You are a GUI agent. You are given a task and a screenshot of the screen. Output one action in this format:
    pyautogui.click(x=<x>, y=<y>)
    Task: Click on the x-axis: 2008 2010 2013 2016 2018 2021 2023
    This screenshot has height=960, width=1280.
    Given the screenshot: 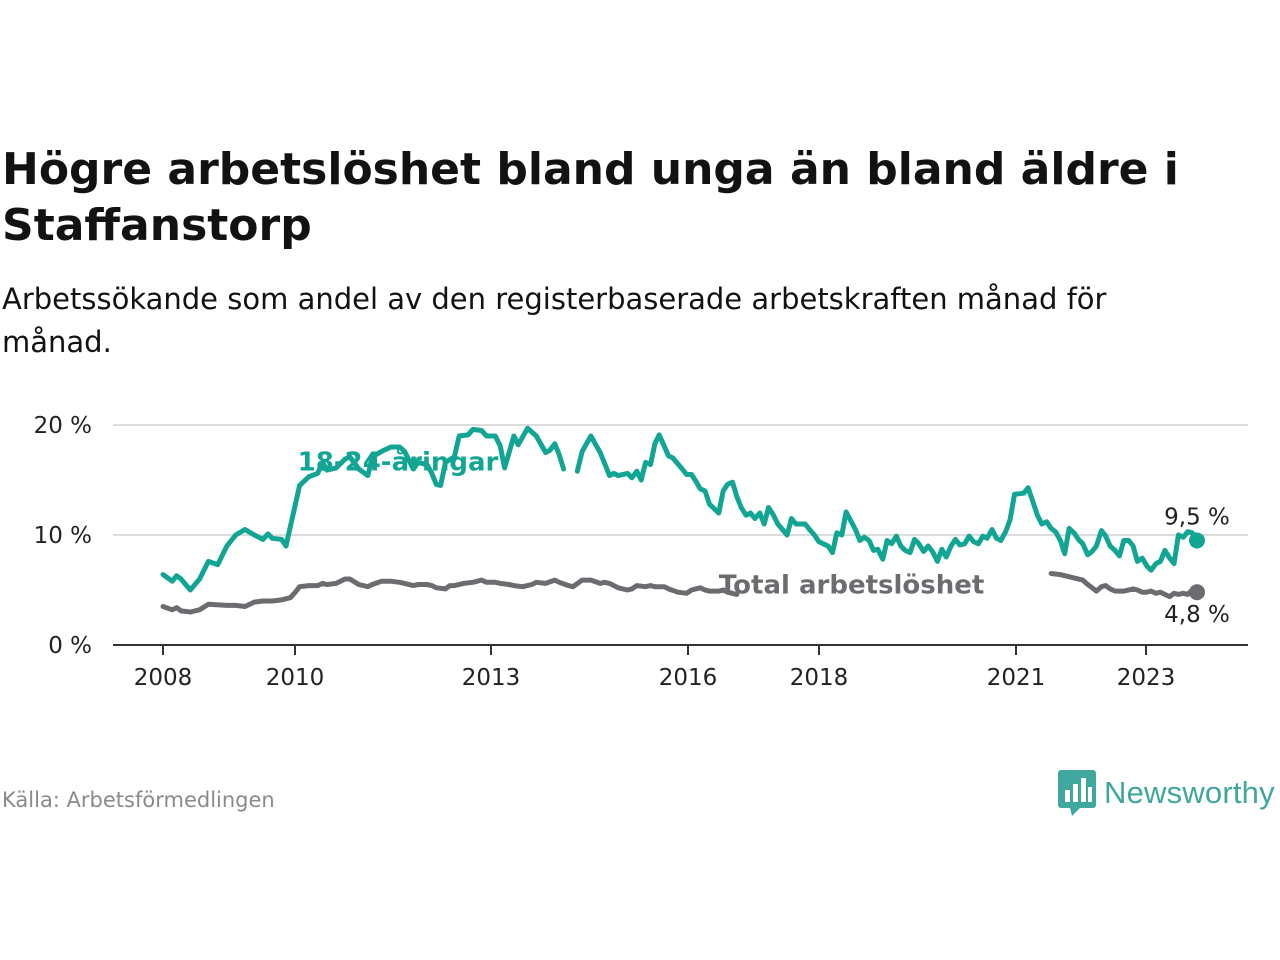 What is the action you would take?
    pyautogui.click(x=680, y=667)
    